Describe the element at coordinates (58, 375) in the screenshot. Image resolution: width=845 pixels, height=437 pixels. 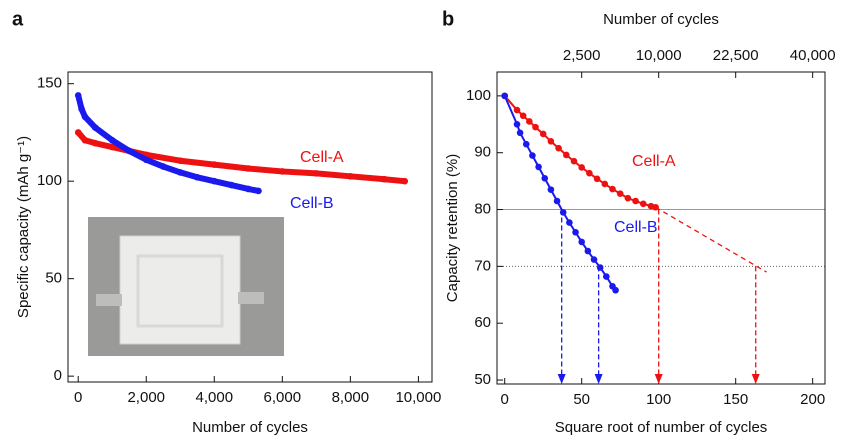
I see `y-tick-label: 0` at that location.